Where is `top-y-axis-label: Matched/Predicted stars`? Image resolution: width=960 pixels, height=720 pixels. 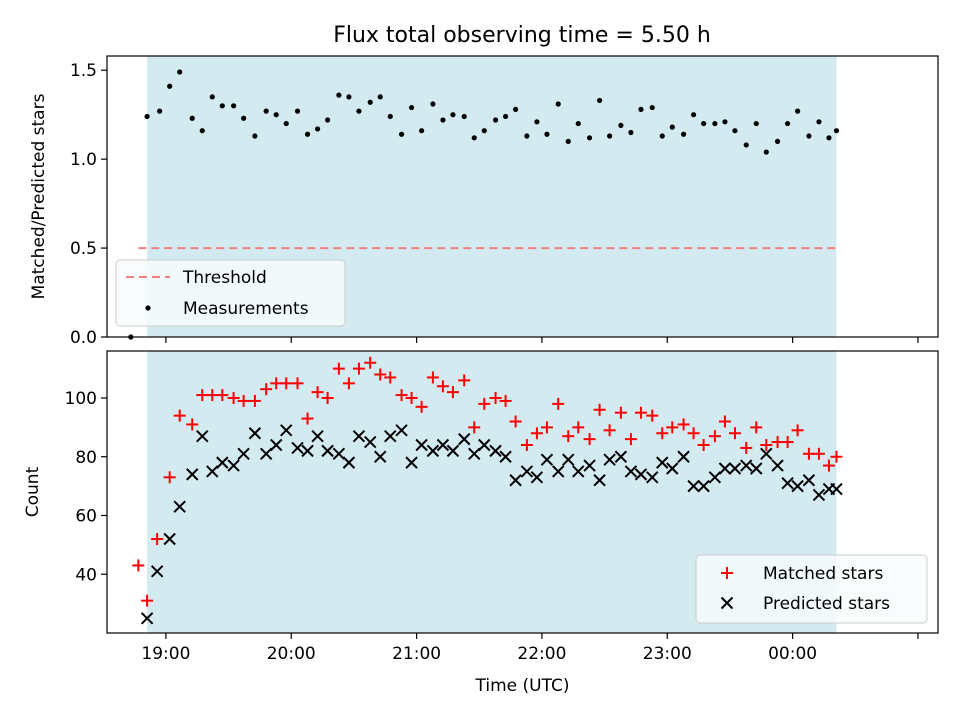
top-y-axis-label: Matched/Predicted stars is located at coordinates (39, 196).